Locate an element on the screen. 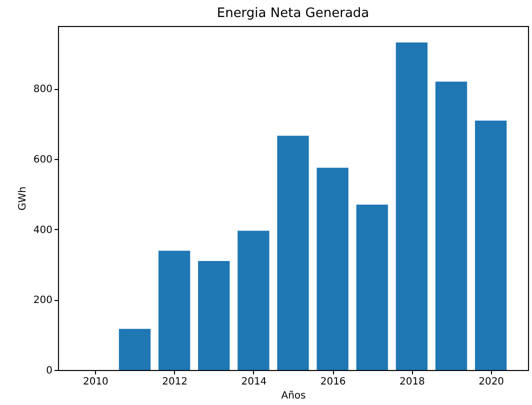  y-tick-label: 800 is located at coordinates (42, 90).